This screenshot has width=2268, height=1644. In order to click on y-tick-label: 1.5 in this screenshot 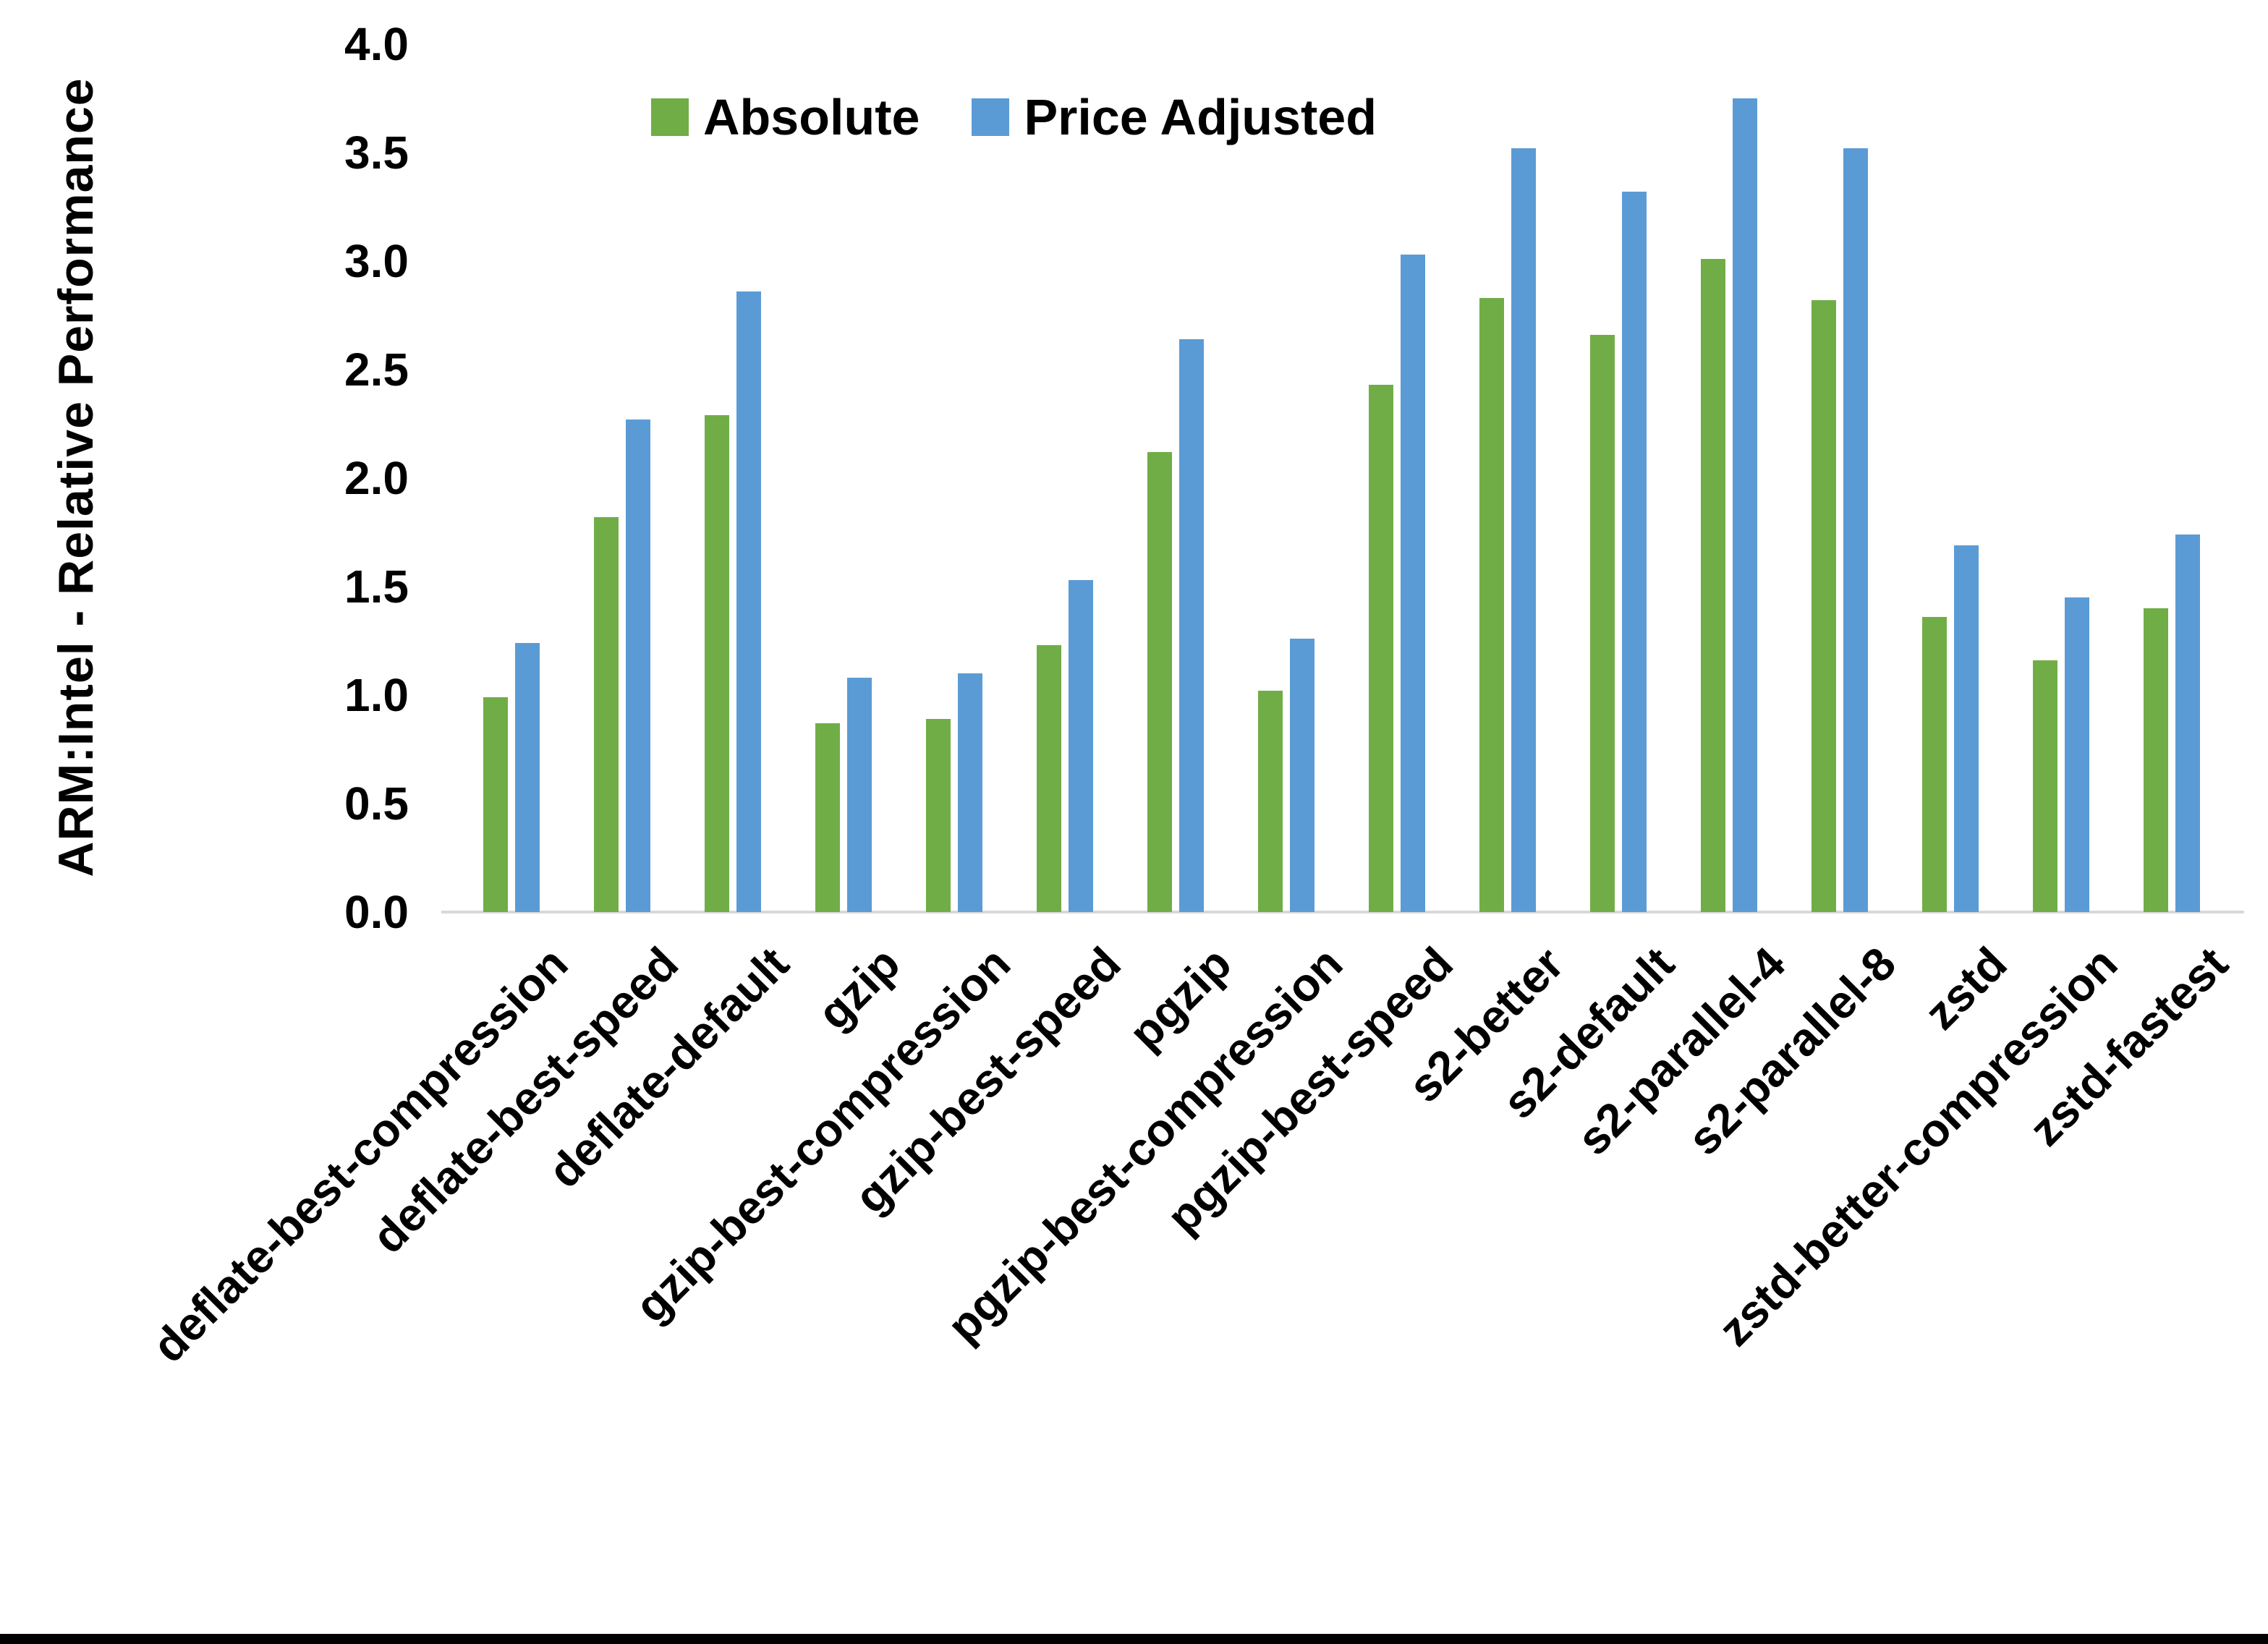, I will do `click(376, 587)`.